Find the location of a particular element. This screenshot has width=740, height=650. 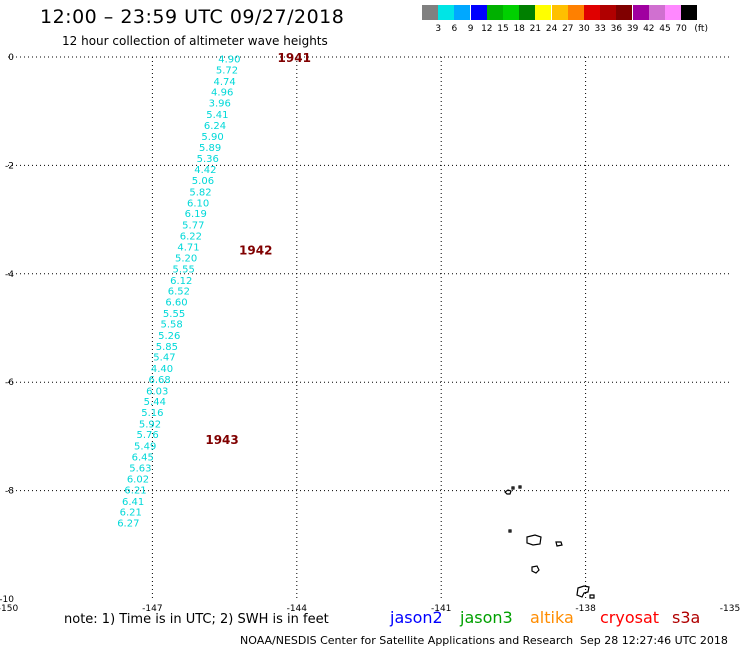

wave-height-label: 4.71 is located at coordinates (188, 248).